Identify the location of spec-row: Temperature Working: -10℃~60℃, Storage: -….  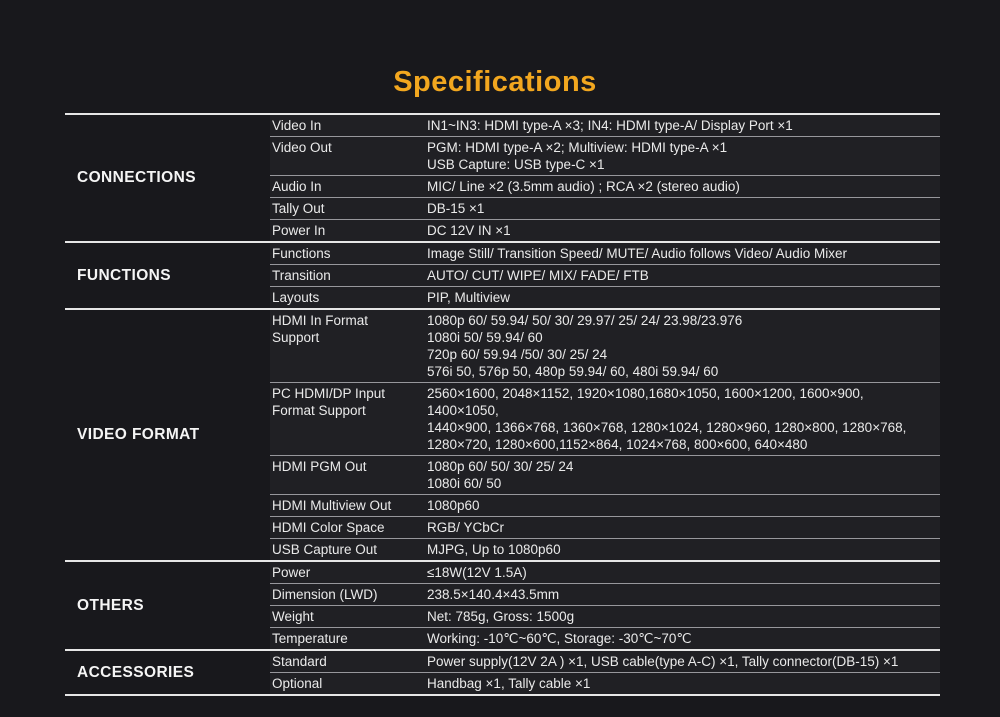
(605, 638).